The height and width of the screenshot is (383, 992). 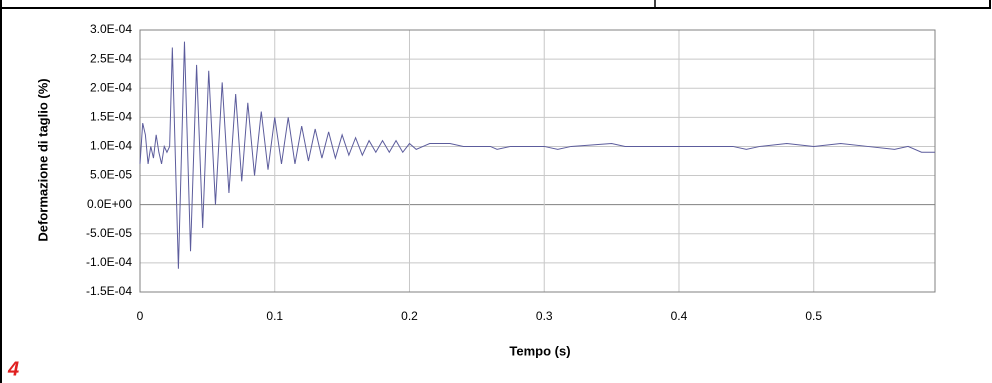 What do you see at coordinates (140, 316) in the screenshot?
I see `x-tick-label: 0` at bounding box center [140, 316].